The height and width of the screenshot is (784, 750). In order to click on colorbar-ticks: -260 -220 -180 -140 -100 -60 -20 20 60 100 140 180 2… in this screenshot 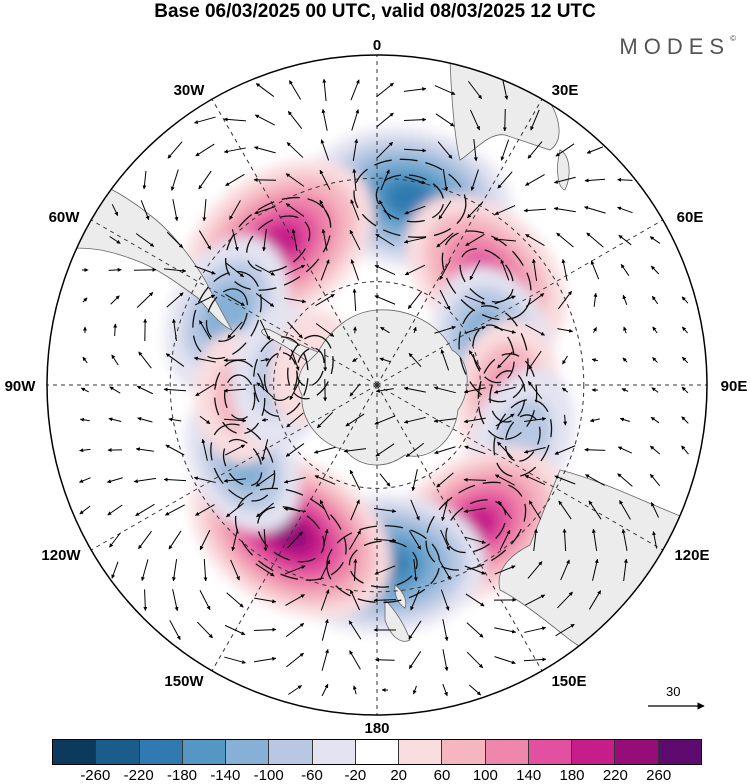, I will do `click(375, 775)`.